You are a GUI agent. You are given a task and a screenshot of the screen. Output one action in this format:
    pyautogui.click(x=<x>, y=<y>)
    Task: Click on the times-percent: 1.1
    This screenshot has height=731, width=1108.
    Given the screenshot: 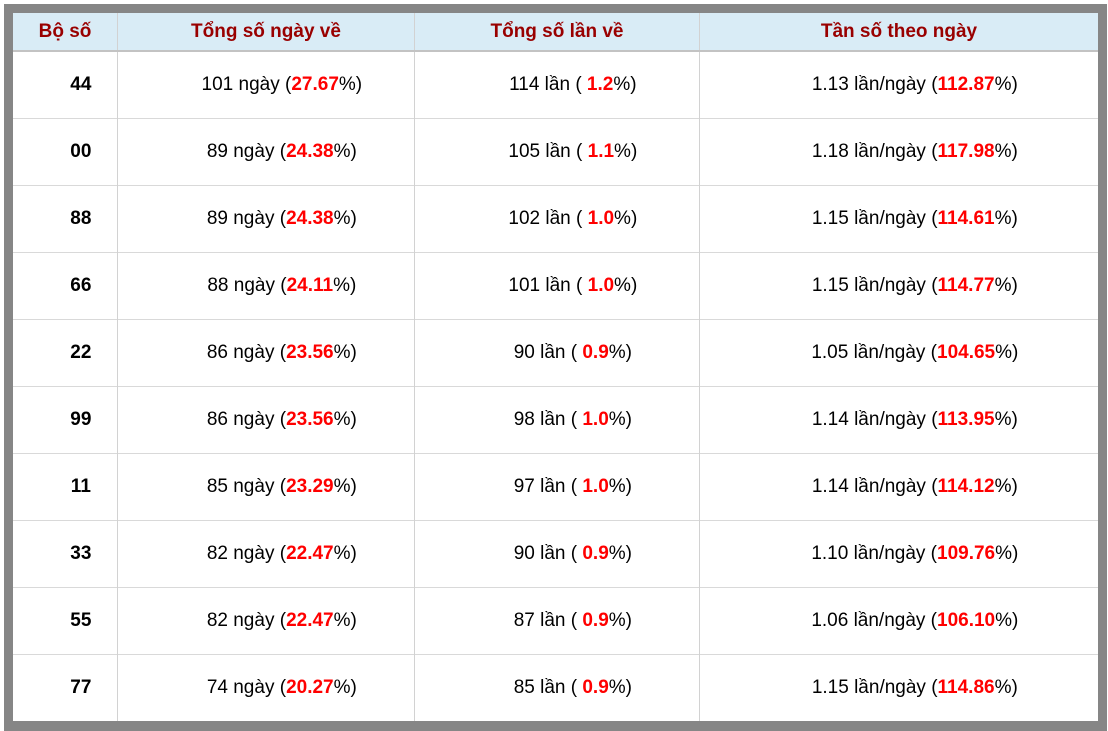 What is the action you would take?
    pyautogui.click(x=601, y=151)
    